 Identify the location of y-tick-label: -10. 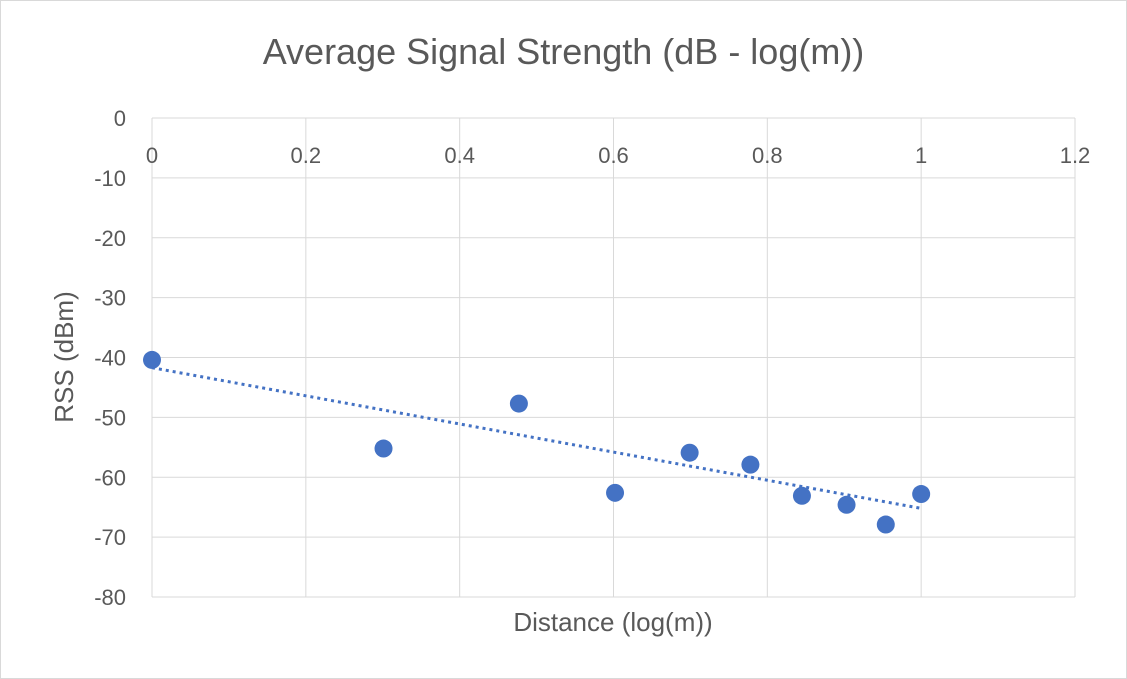
(110, 178).